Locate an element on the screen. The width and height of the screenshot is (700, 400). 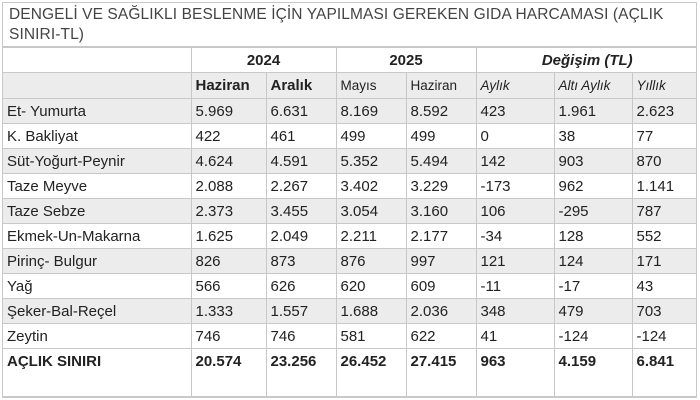
cell-mayis-2025: 3.402 is located at coordinates (371, 186).